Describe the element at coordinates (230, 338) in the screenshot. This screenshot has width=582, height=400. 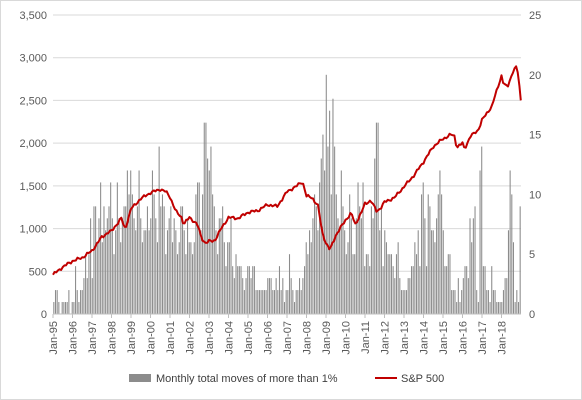
I see `x-axis-tick-label: Jan-04` at that location.